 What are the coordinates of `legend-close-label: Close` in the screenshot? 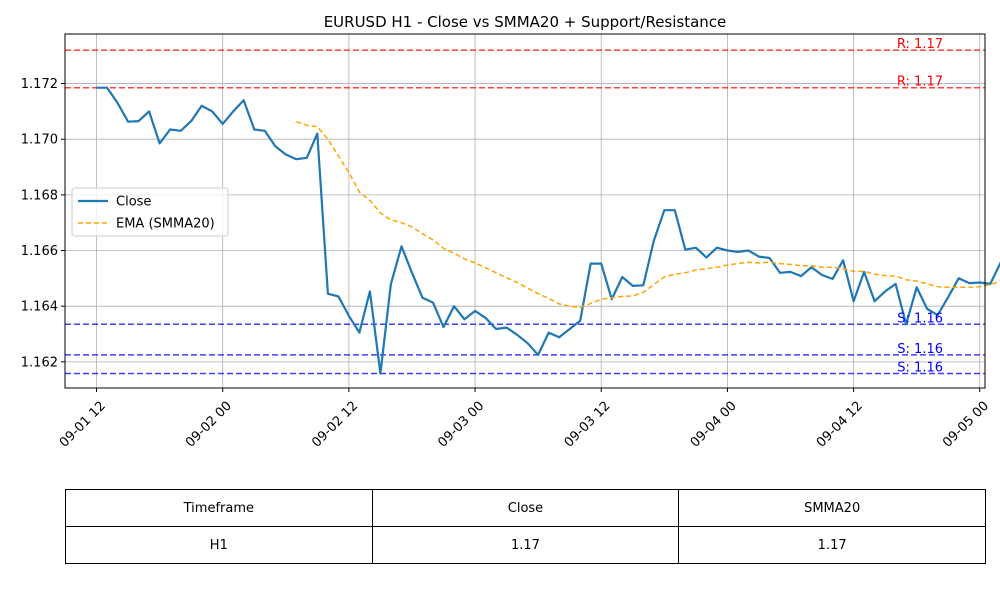 It's located at (133, 202).